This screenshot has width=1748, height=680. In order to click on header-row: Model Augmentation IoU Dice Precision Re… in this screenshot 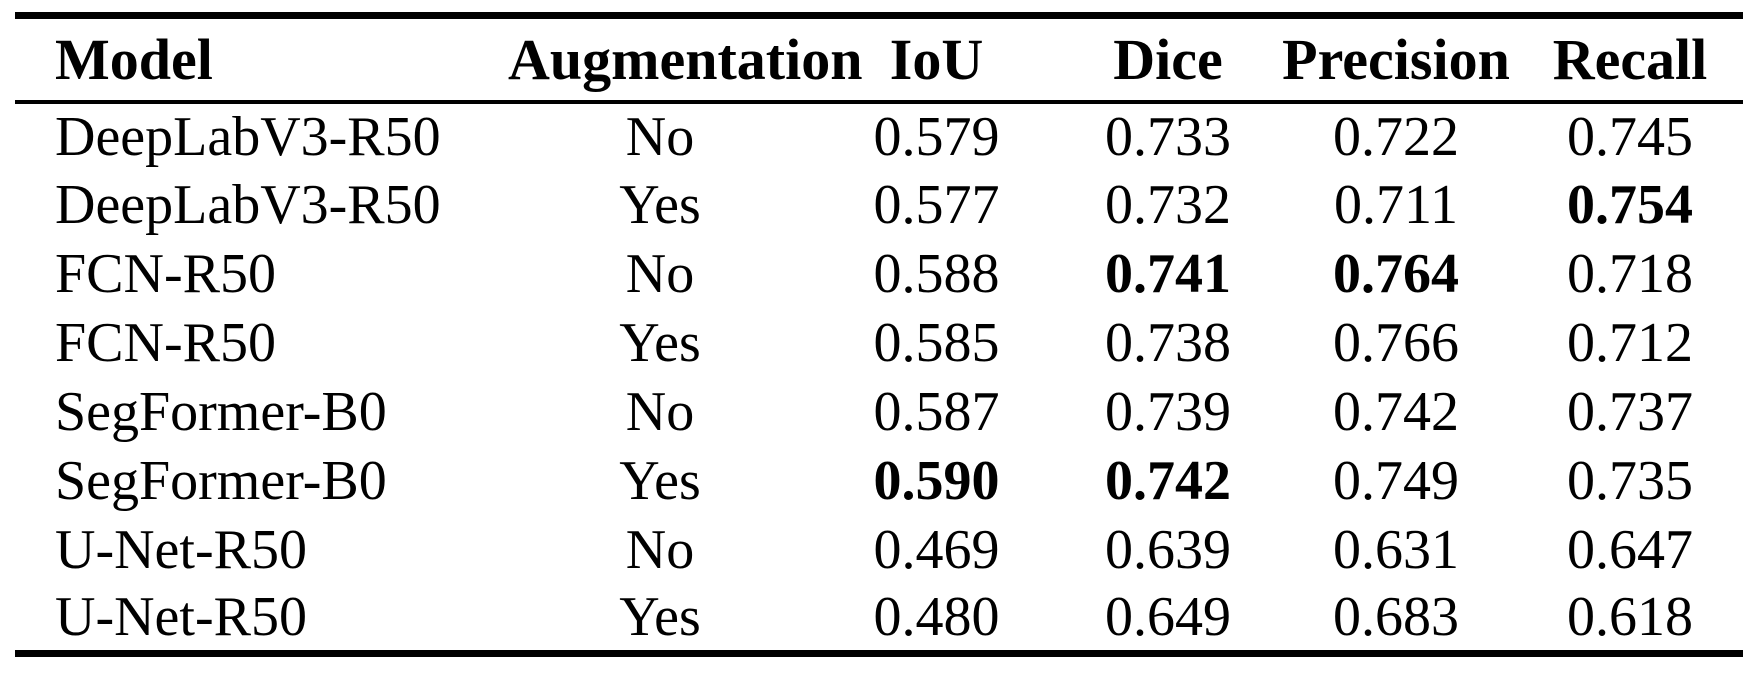, I will do `click(879, 59)`.